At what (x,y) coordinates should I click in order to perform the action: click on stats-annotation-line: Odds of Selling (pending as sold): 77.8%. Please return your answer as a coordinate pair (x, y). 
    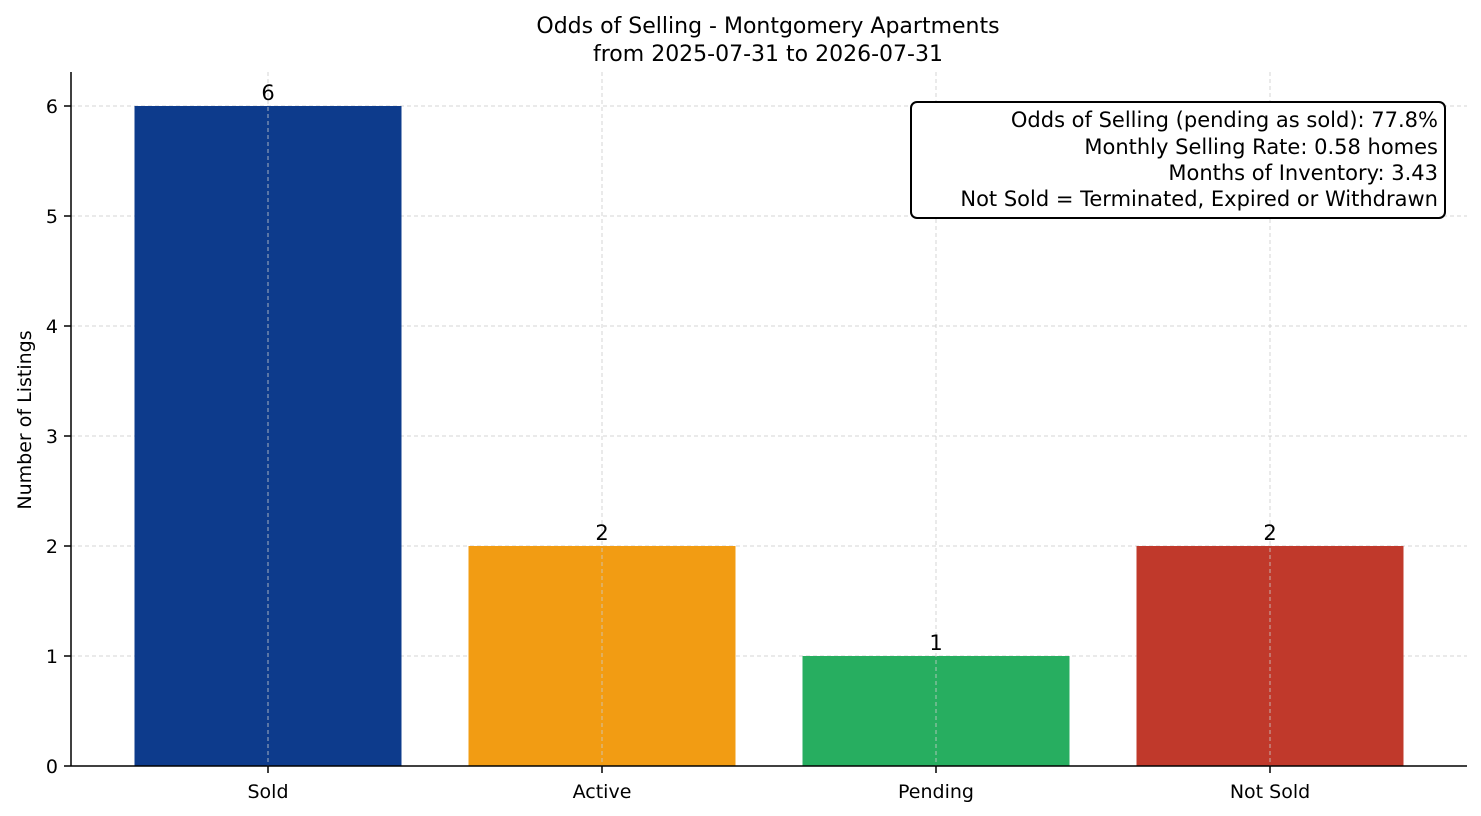
    Looking at the image, I should click on (1224, 120).